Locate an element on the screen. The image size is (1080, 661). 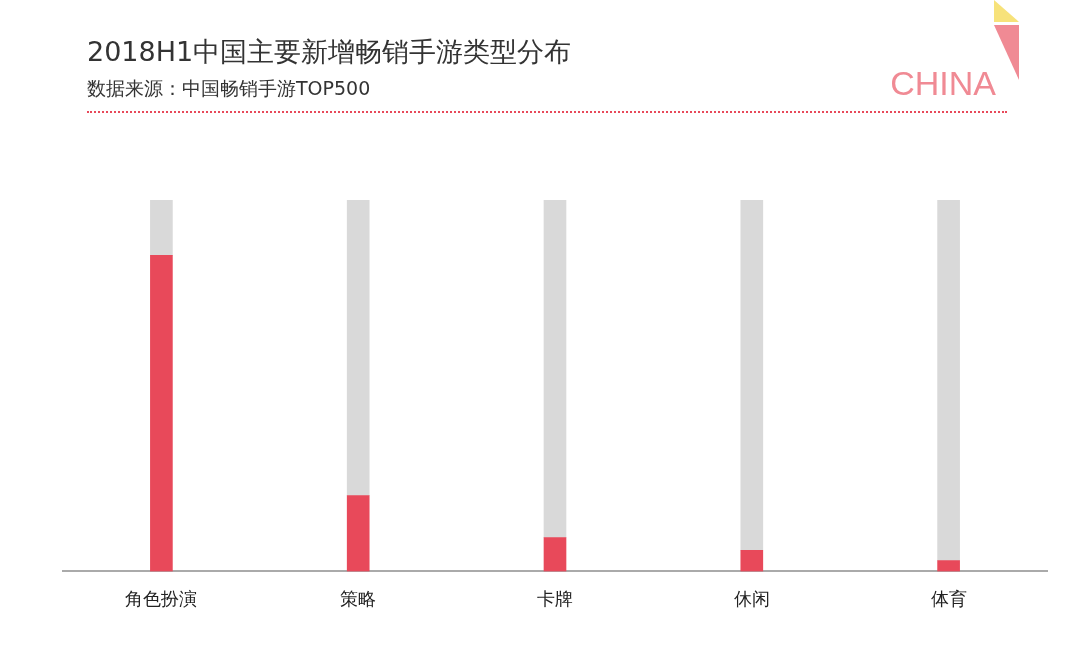
chart-subtitle: 数据来源：中国畅销手游TOP500 is located at coordinates (229, 88).